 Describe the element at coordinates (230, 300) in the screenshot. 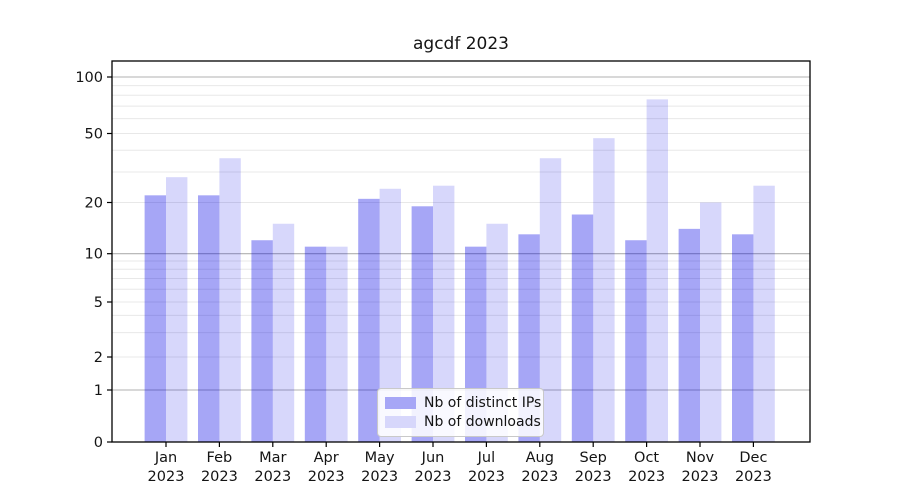

I see `bar-downloads-feb` at that location.